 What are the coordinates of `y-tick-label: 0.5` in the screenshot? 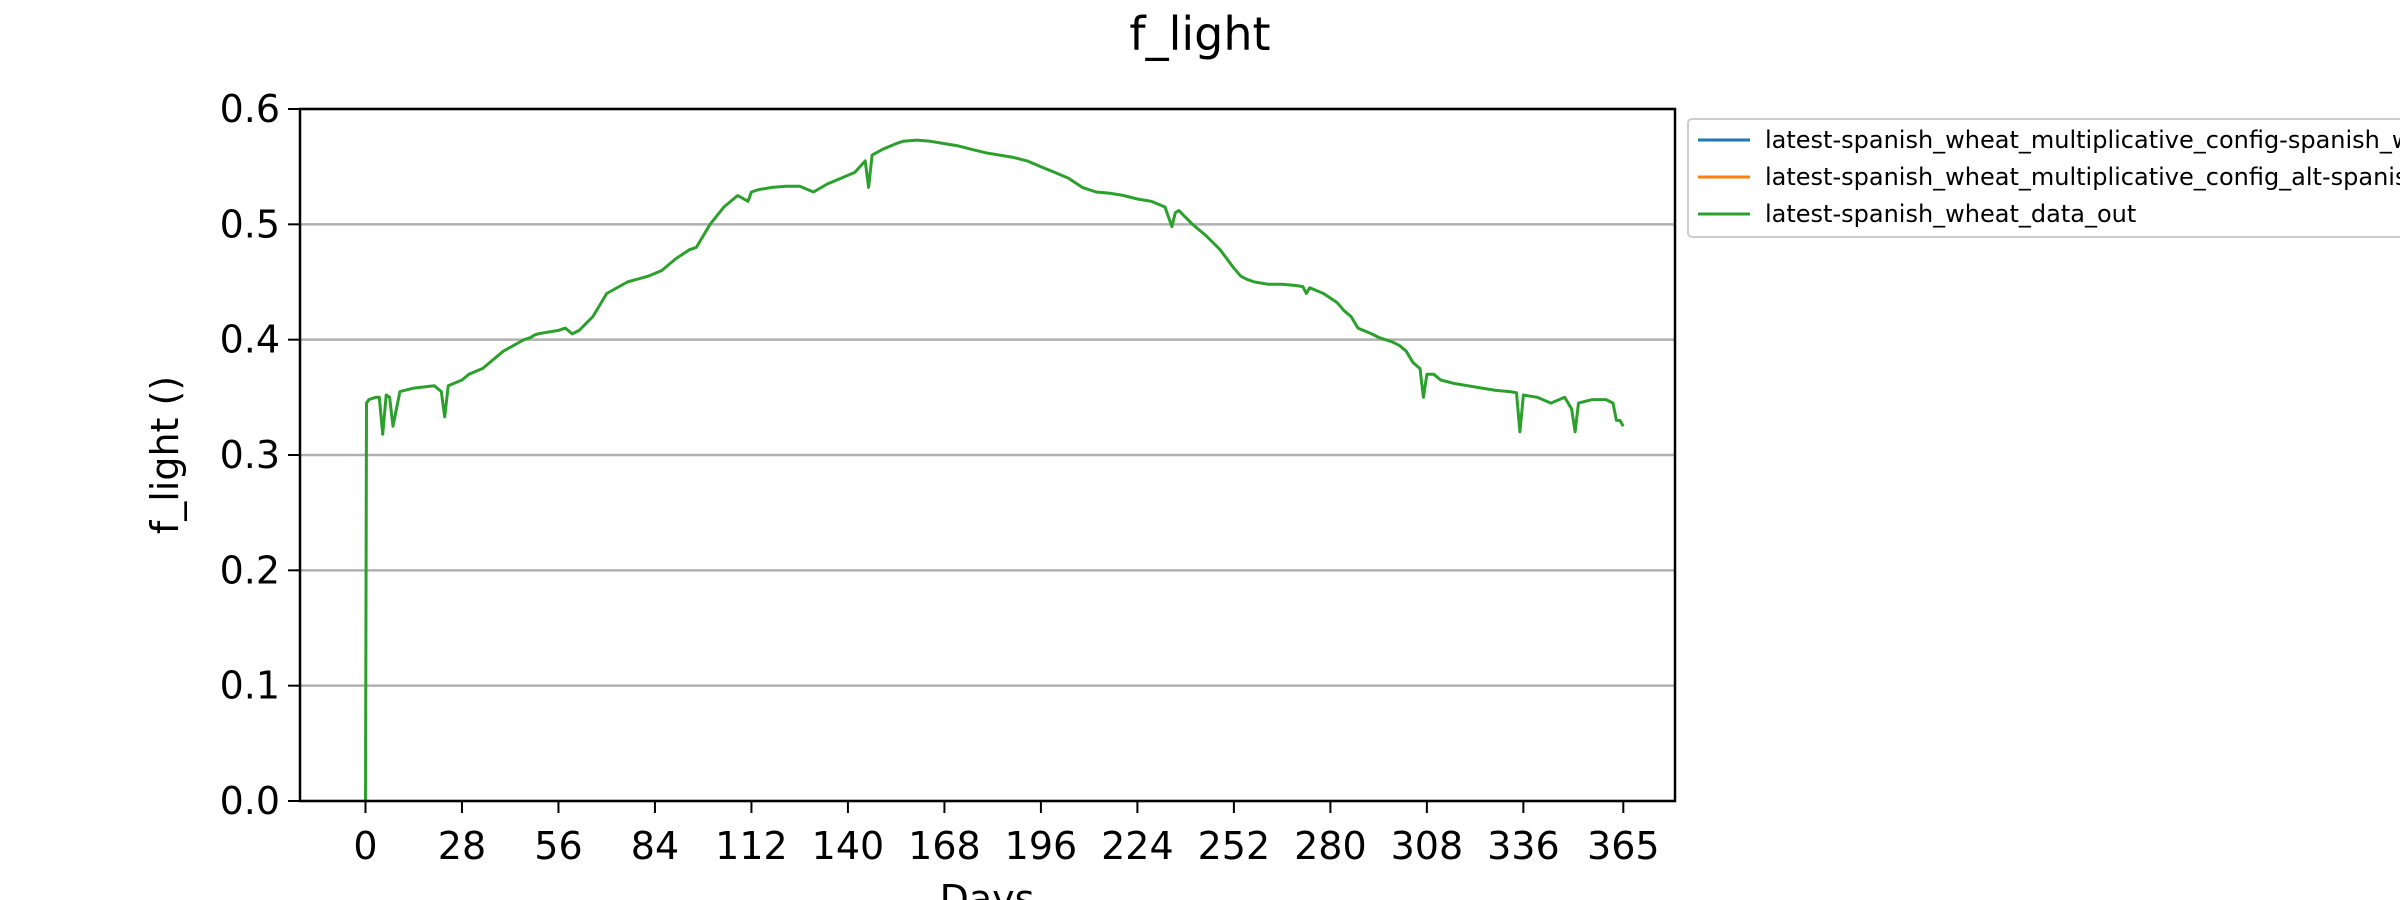 It's located at (250, 224).